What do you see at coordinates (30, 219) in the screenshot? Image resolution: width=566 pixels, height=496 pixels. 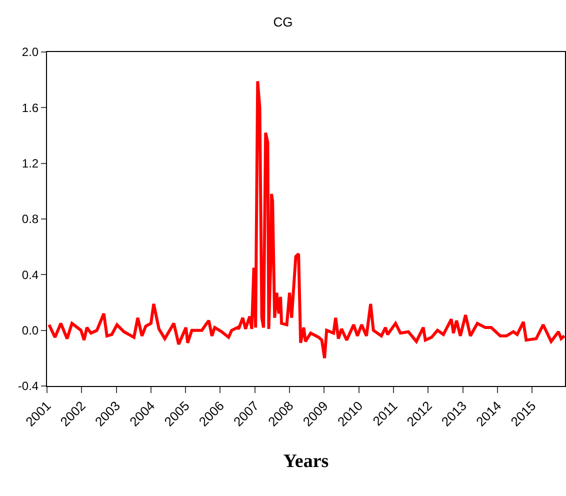 I see `y-tick-label: 0.8` at bounding box center [30, 219].